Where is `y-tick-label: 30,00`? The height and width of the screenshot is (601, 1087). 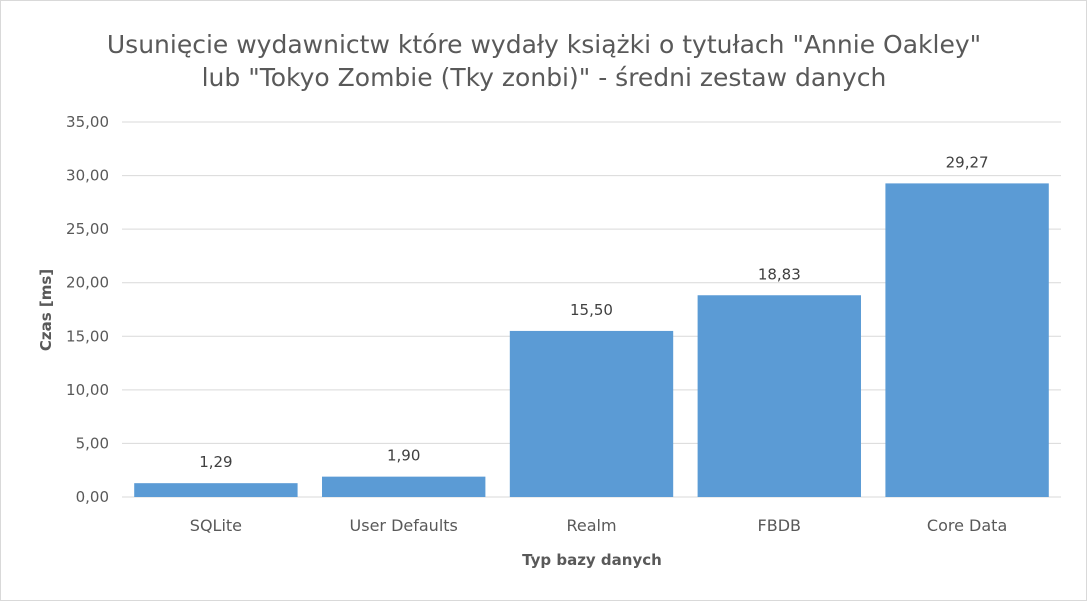
y-tick-label: 30,00 is located at coordinates (87, 176).